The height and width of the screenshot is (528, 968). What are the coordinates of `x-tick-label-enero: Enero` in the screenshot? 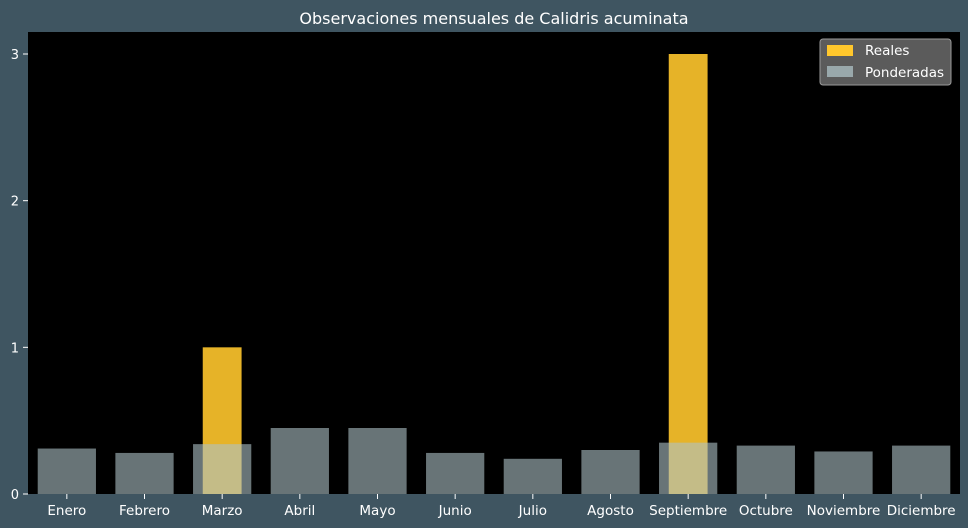 It's located at (66, 511).